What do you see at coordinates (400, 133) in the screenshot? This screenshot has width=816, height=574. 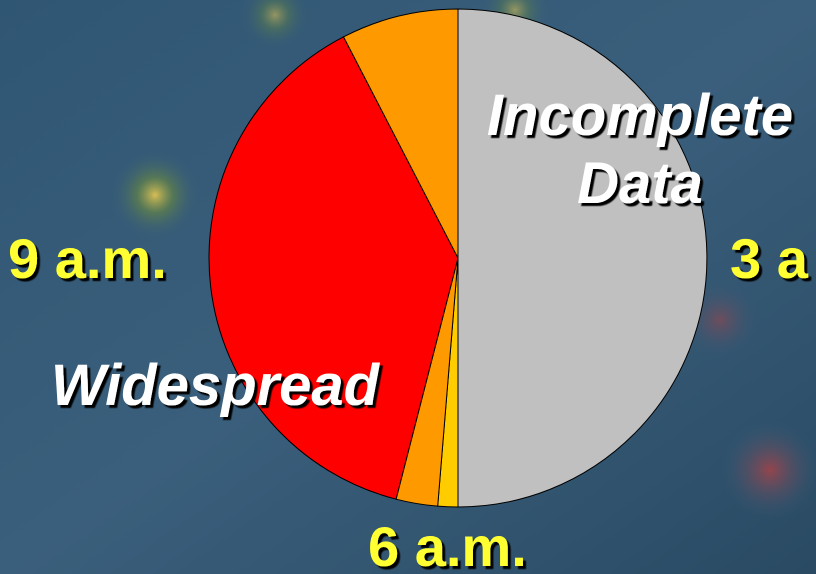 I see `pie-slice` at bounding box center [400, 133].